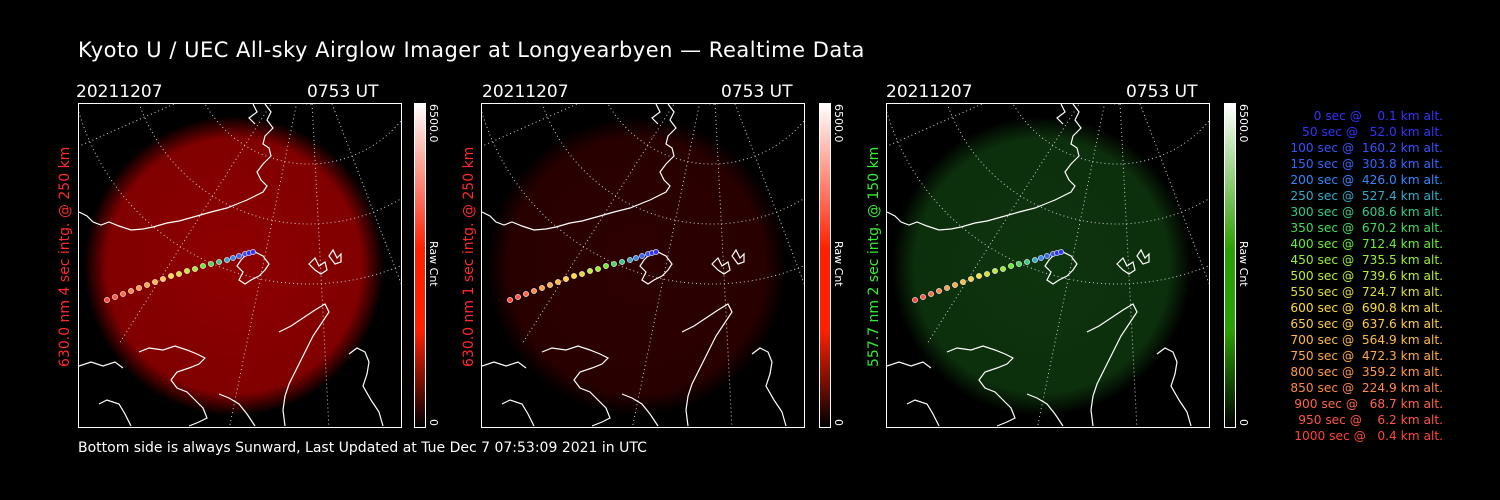 This screenshot has width=1500, height=500. Describe the element at coordinates (757, 92) in the screenshot. I see `panel-2-time: 0753 UT` at that location.